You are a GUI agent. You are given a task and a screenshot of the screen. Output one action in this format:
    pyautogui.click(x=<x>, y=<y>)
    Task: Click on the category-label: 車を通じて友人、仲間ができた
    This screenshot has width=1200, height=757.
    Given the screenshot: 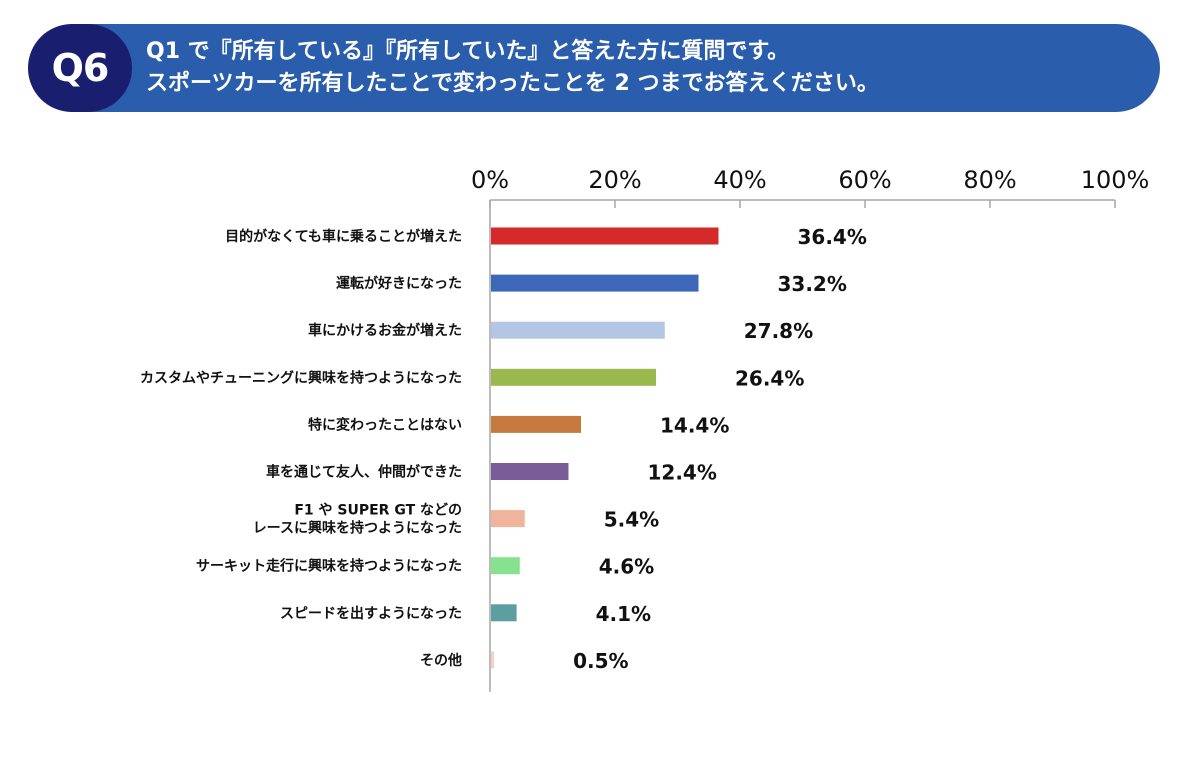 What is the action you would take?
    pyautogui.click(x=364, y=472)
    